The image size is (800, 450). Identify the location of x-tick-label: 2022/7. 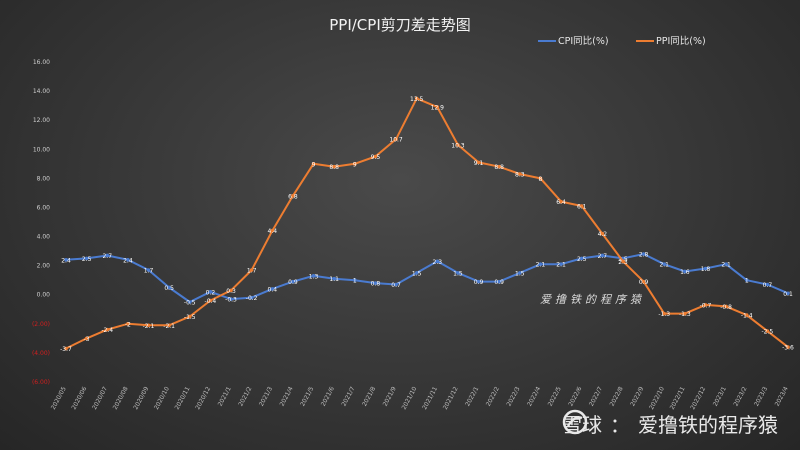
(596, 396).